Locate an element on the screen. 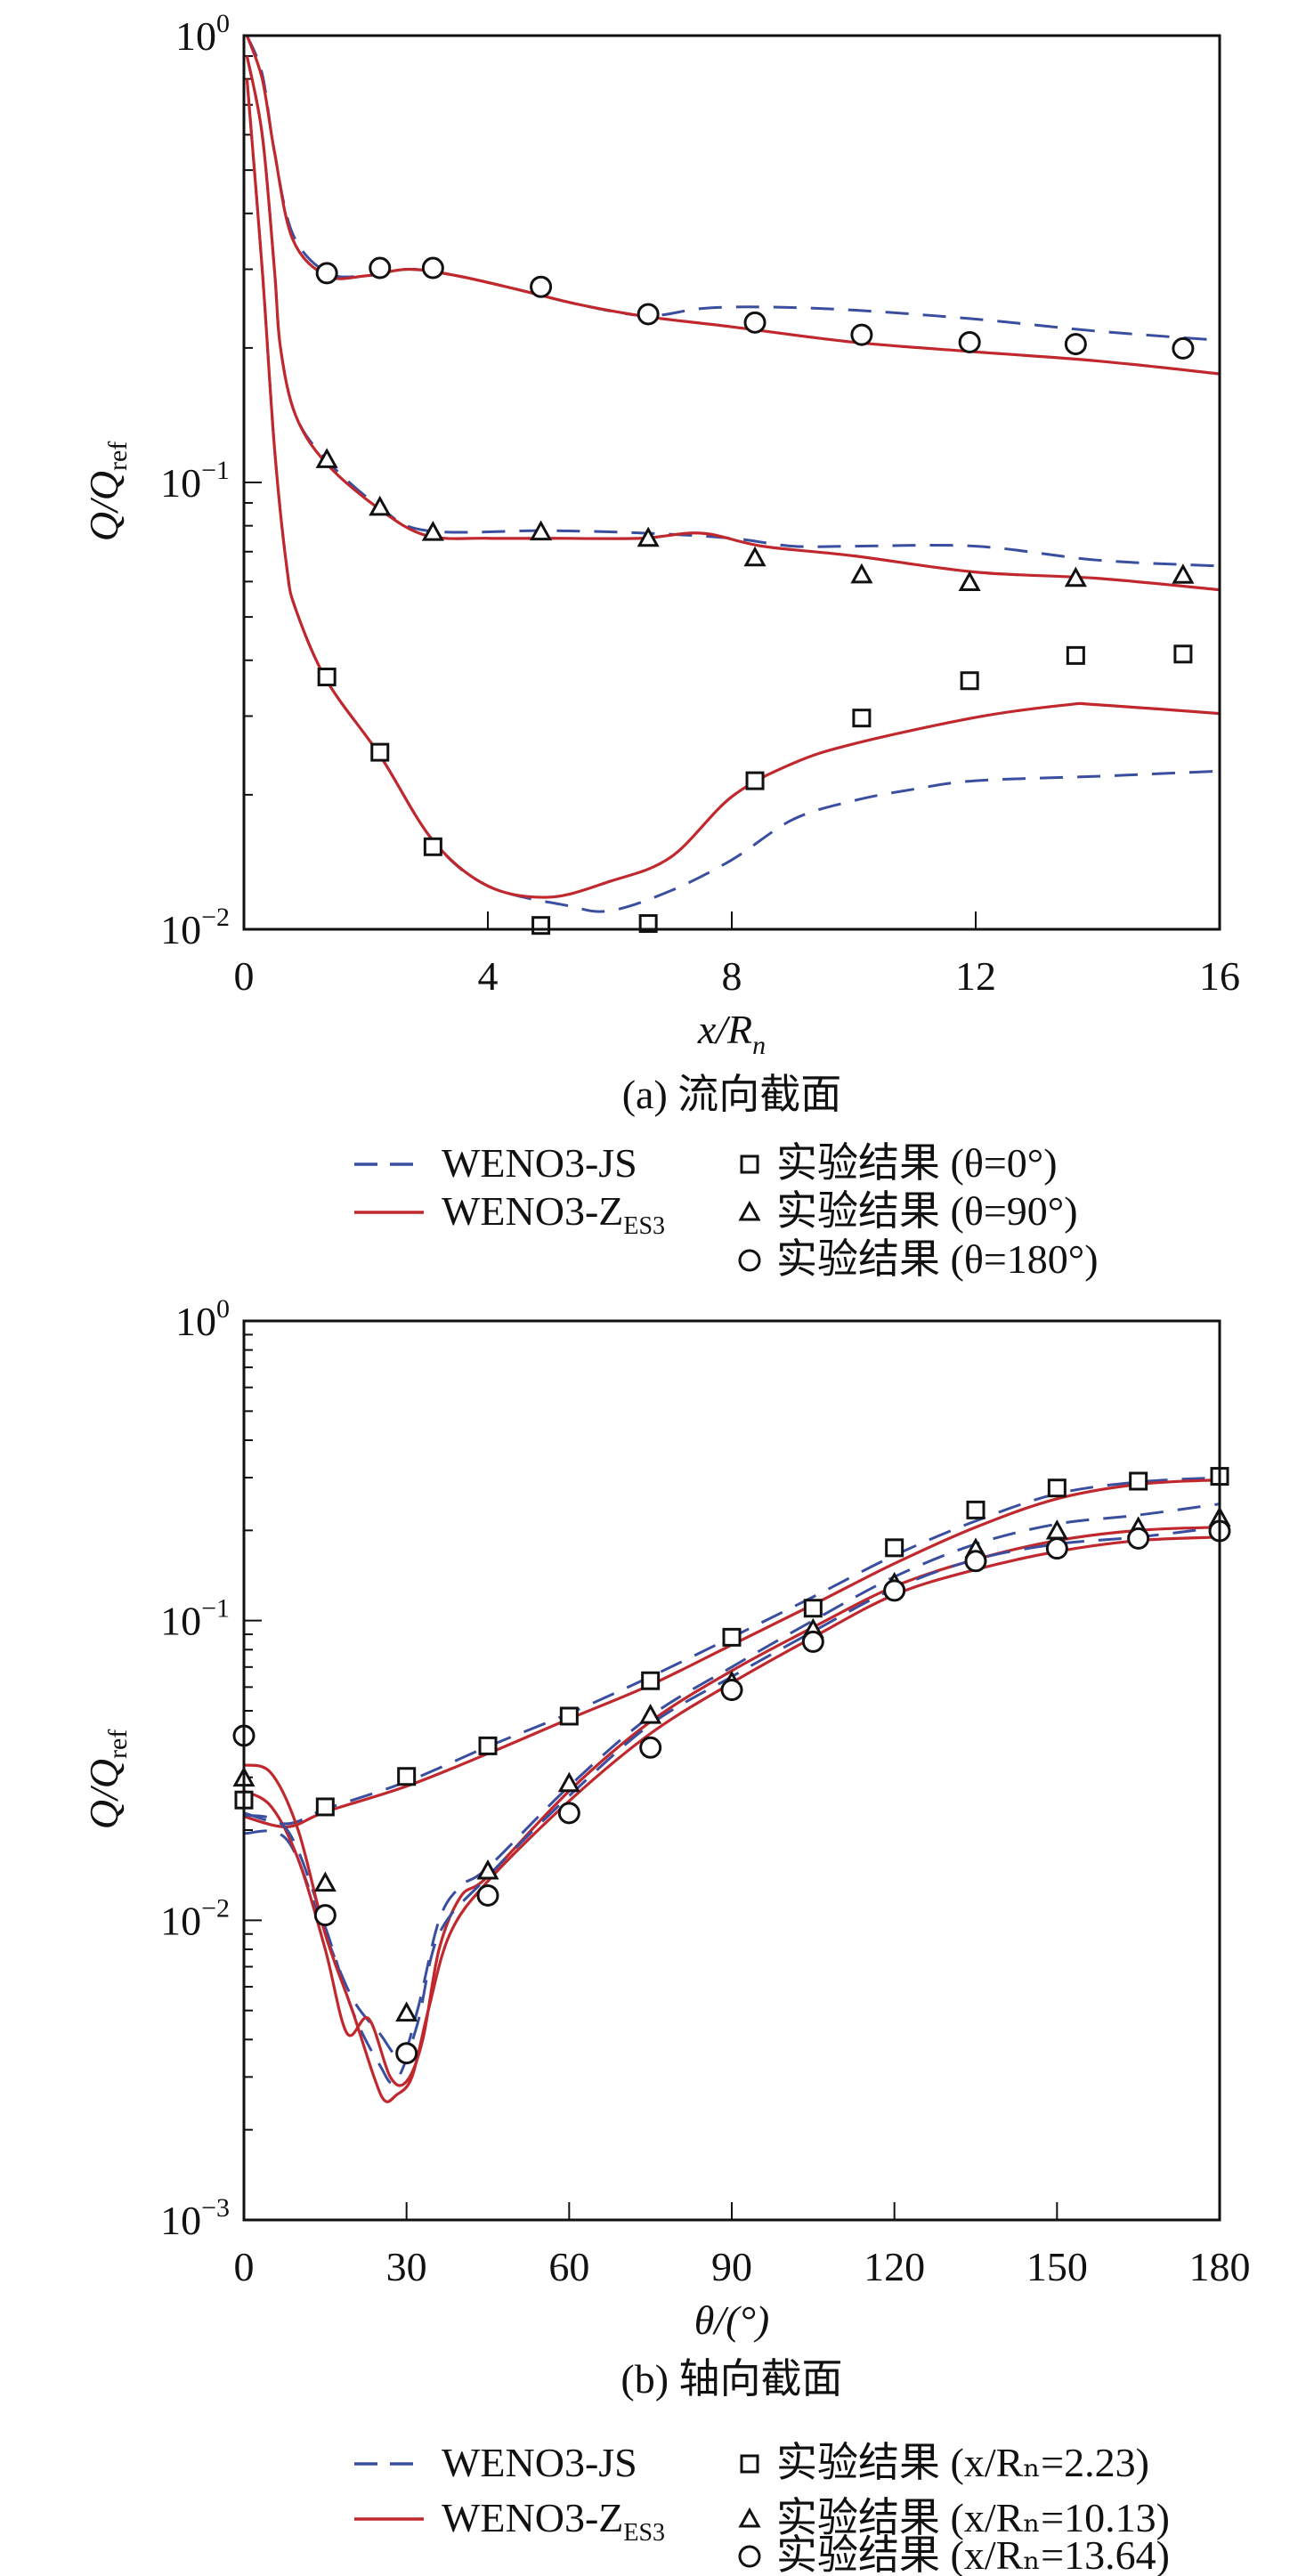 Image resolution: width=1314 pixels, height=2576 pixels. x-tick-label: 0 is located at coordinates (244, 976).